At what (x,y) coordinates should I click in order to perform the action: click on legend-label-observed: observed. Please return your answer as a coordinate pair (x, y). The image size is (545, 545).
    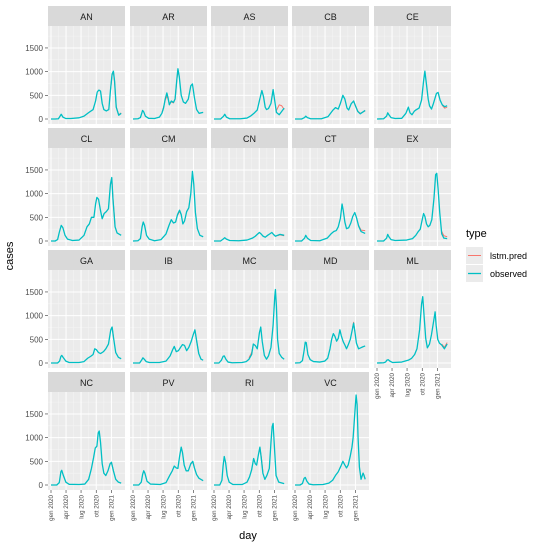
    Looking at the image, I should click on (508, 274).